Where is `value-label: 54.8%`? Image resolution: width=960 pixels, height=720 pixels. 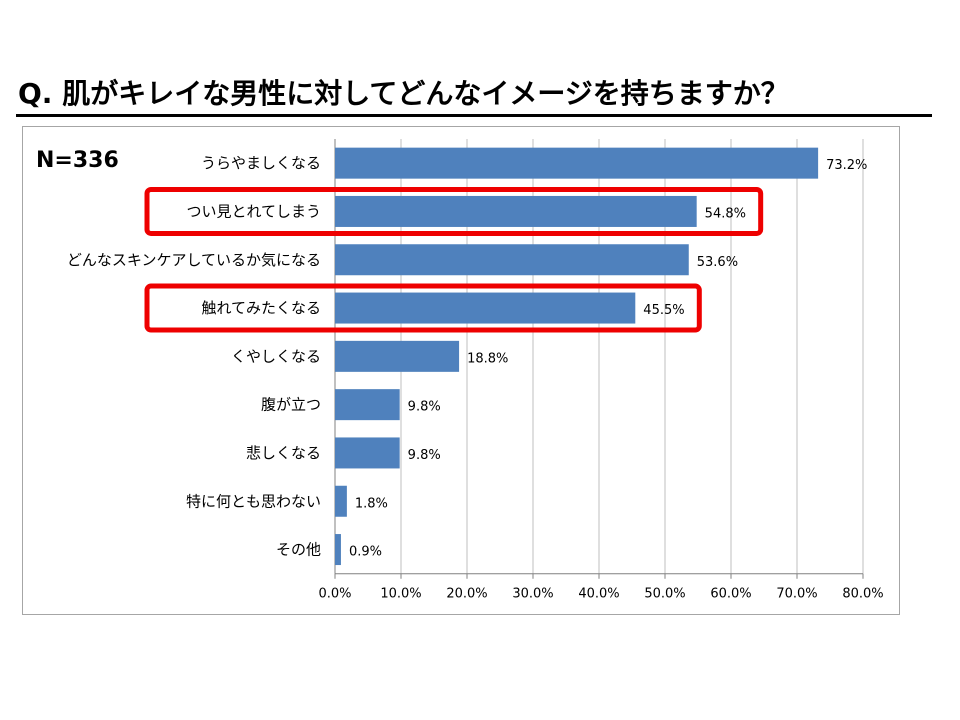 value-label: 54.8% is located at coordinates (725, 213).